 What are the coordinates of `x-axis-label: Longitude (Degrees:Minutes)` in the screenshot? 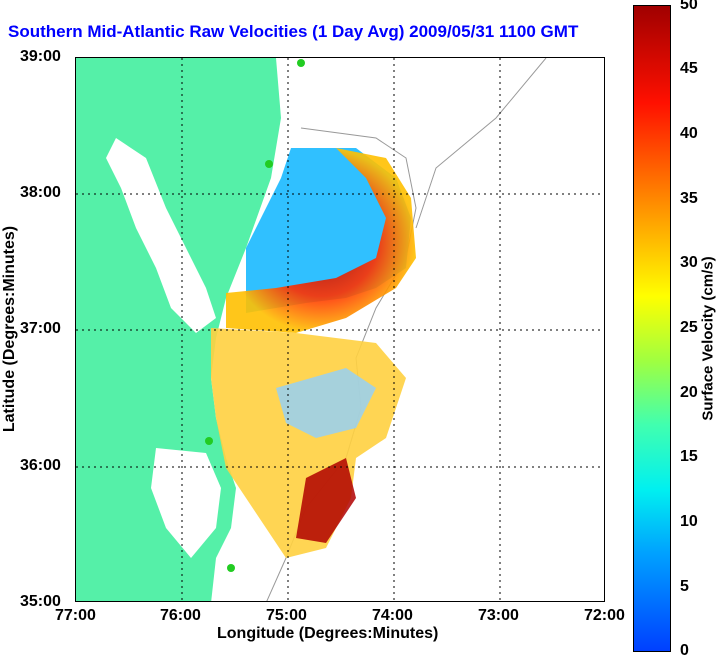 It's located at (328, 633).